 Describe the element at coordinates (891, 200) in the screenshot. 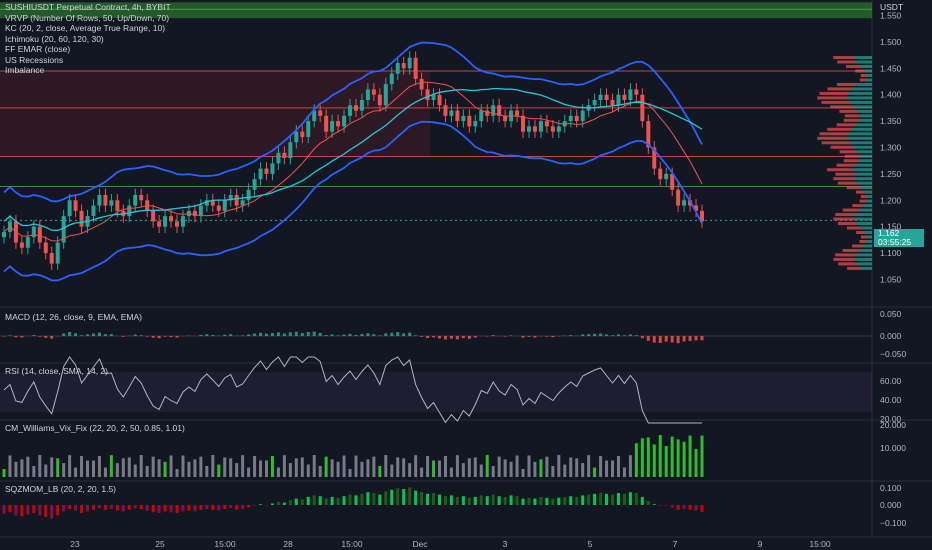

I see `price-tick-label: 1.200` at that location.